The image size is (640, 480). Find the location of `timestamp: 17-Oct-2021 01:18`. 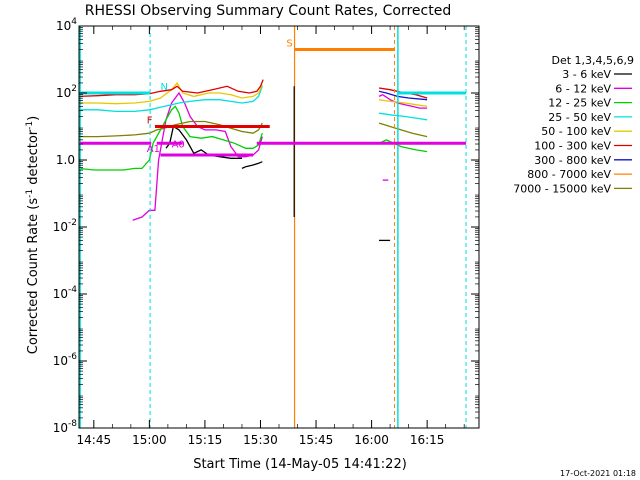

timestamp: 17-Oct-2021 01:18 is located at coordinates (598, 473).